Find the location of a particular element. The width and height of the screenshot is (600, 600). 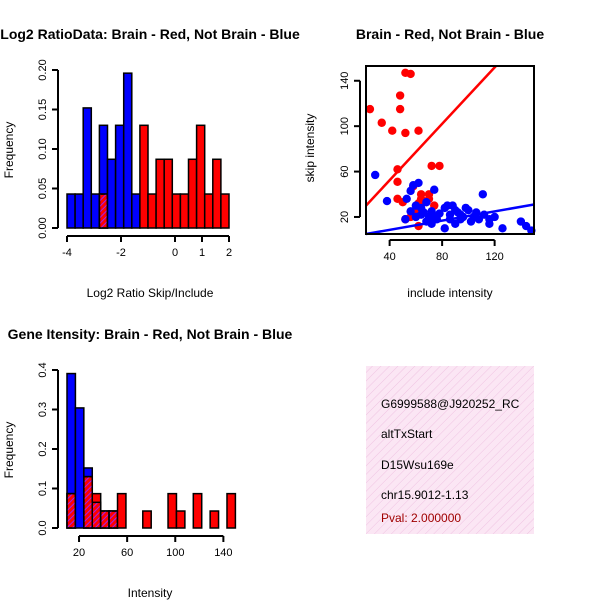

scatter-title: Brain - Red, Not Brain - Blue is located at coordinates (450, 34).